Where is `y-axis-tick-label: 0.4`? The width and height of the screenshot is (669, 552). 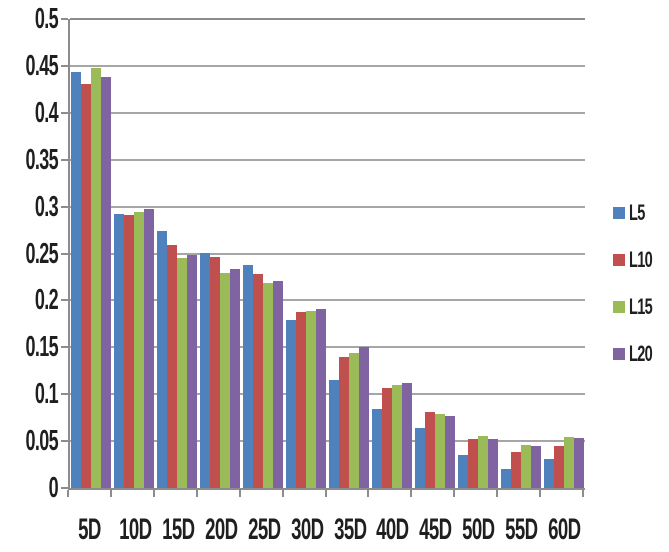
y-axis-tick-label: 0.4 is located at coordinates (46, 112).